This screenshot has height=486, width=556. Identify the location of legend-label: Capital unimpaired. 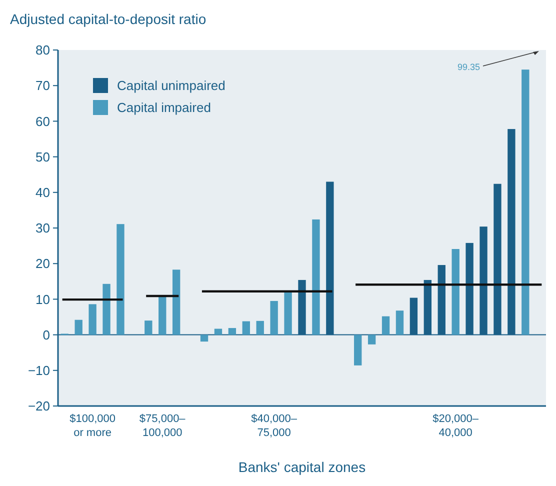
(171, 85).